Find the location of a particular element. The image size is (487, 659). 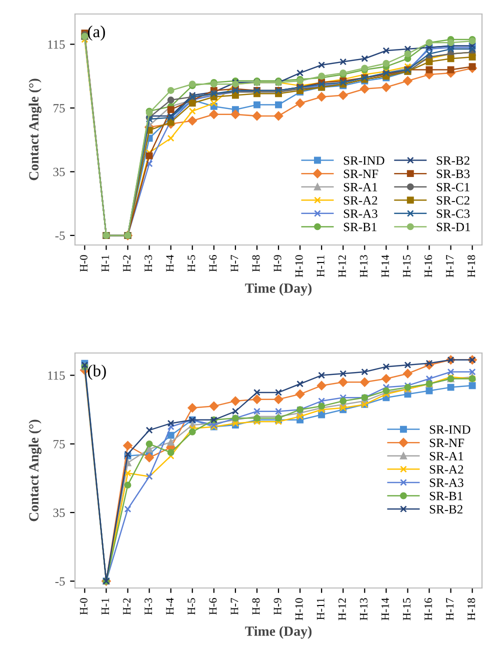

legend-label: SR-C3 is located at coordinates (453, 214).